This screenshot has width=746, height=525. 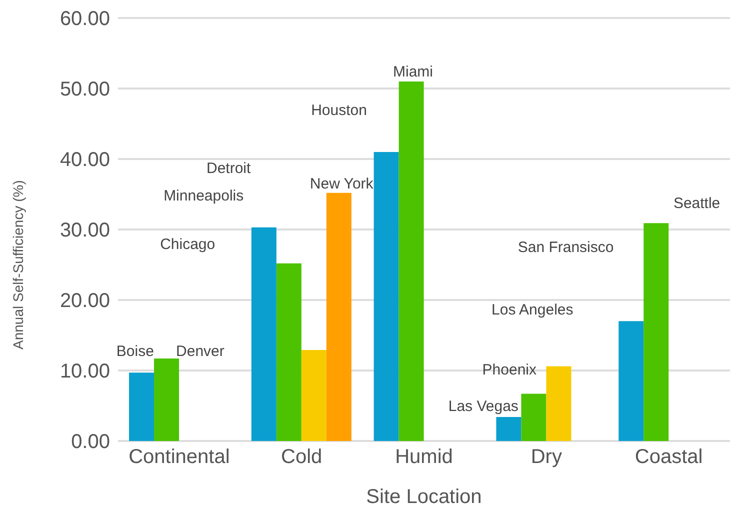 What do you see at coordinates (85, 19) in the screenshot?
I see `y-tick-label: 60.00` at bounding box center [85, 19].